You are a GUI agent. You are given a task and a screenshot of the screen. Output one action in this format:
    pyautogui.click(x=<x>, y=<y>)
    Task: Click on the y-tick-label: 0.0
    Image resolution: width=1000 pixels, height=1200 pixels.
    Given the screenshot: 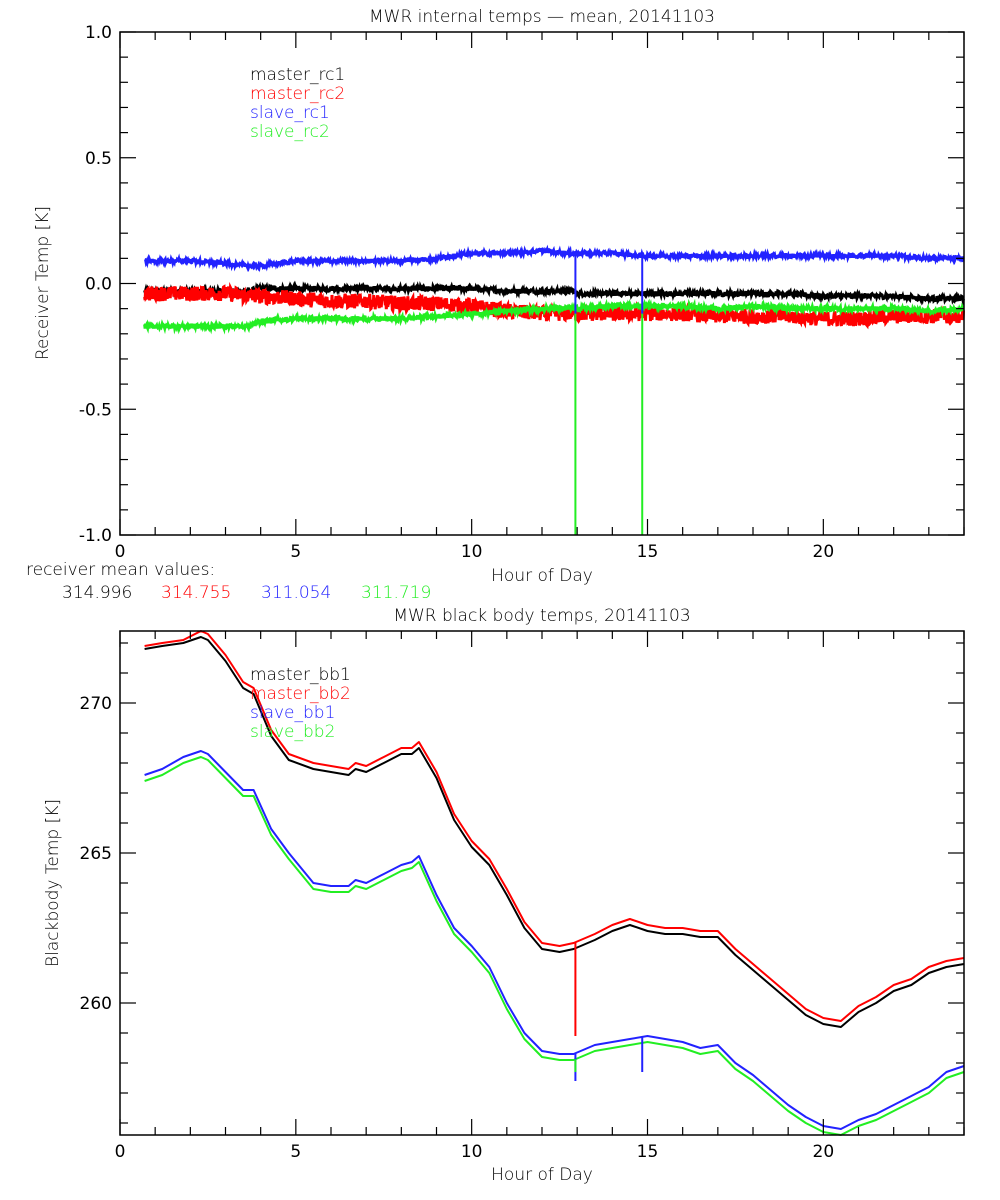 What is the action you would take?
    pyautogui.click(x=98, y=285)
    